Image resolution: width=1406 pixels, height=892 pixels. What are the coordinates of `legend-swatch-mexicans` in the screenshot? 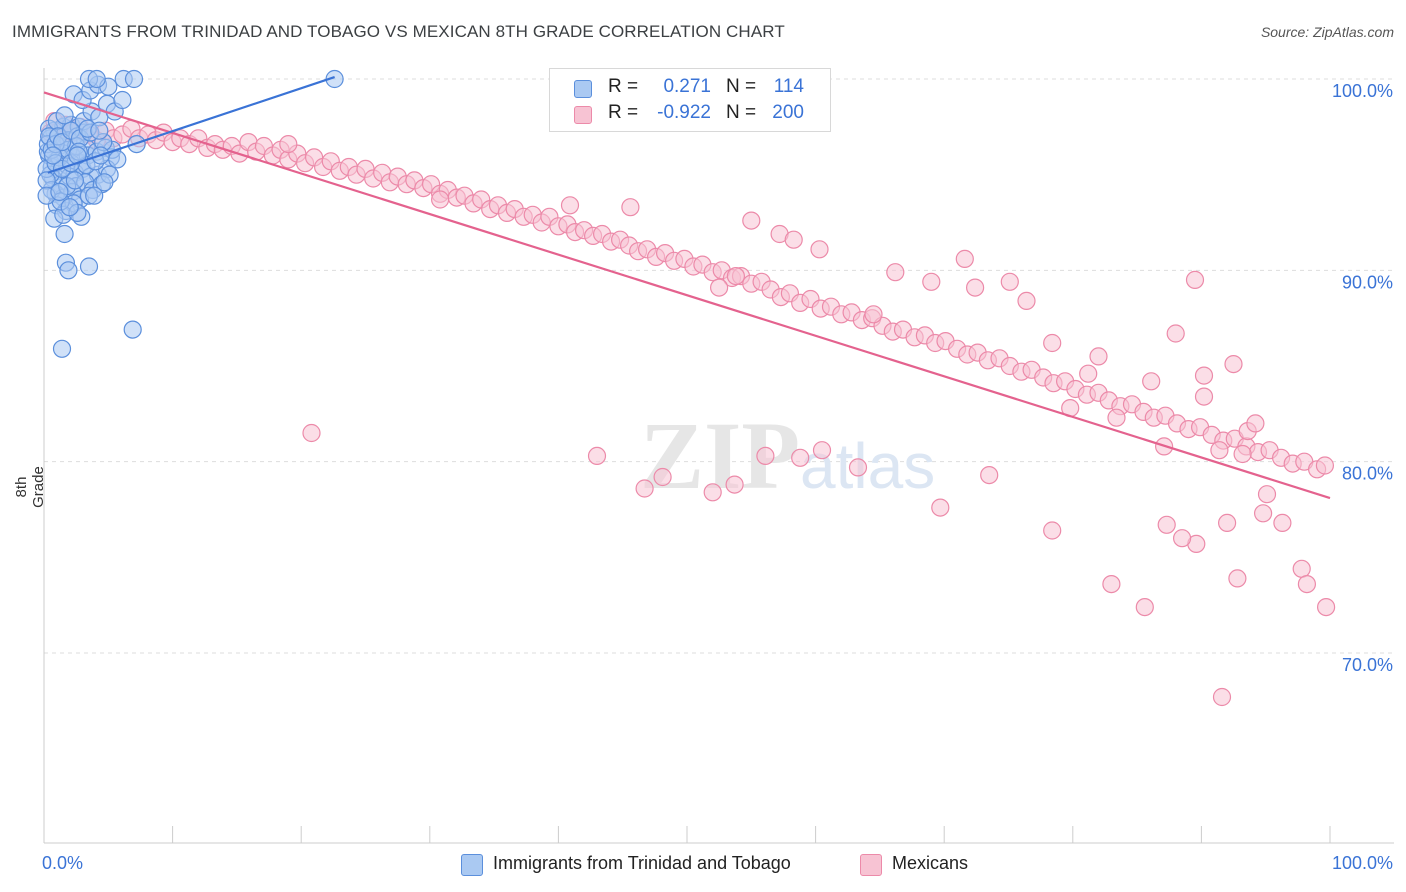 It's located at (871, 865).